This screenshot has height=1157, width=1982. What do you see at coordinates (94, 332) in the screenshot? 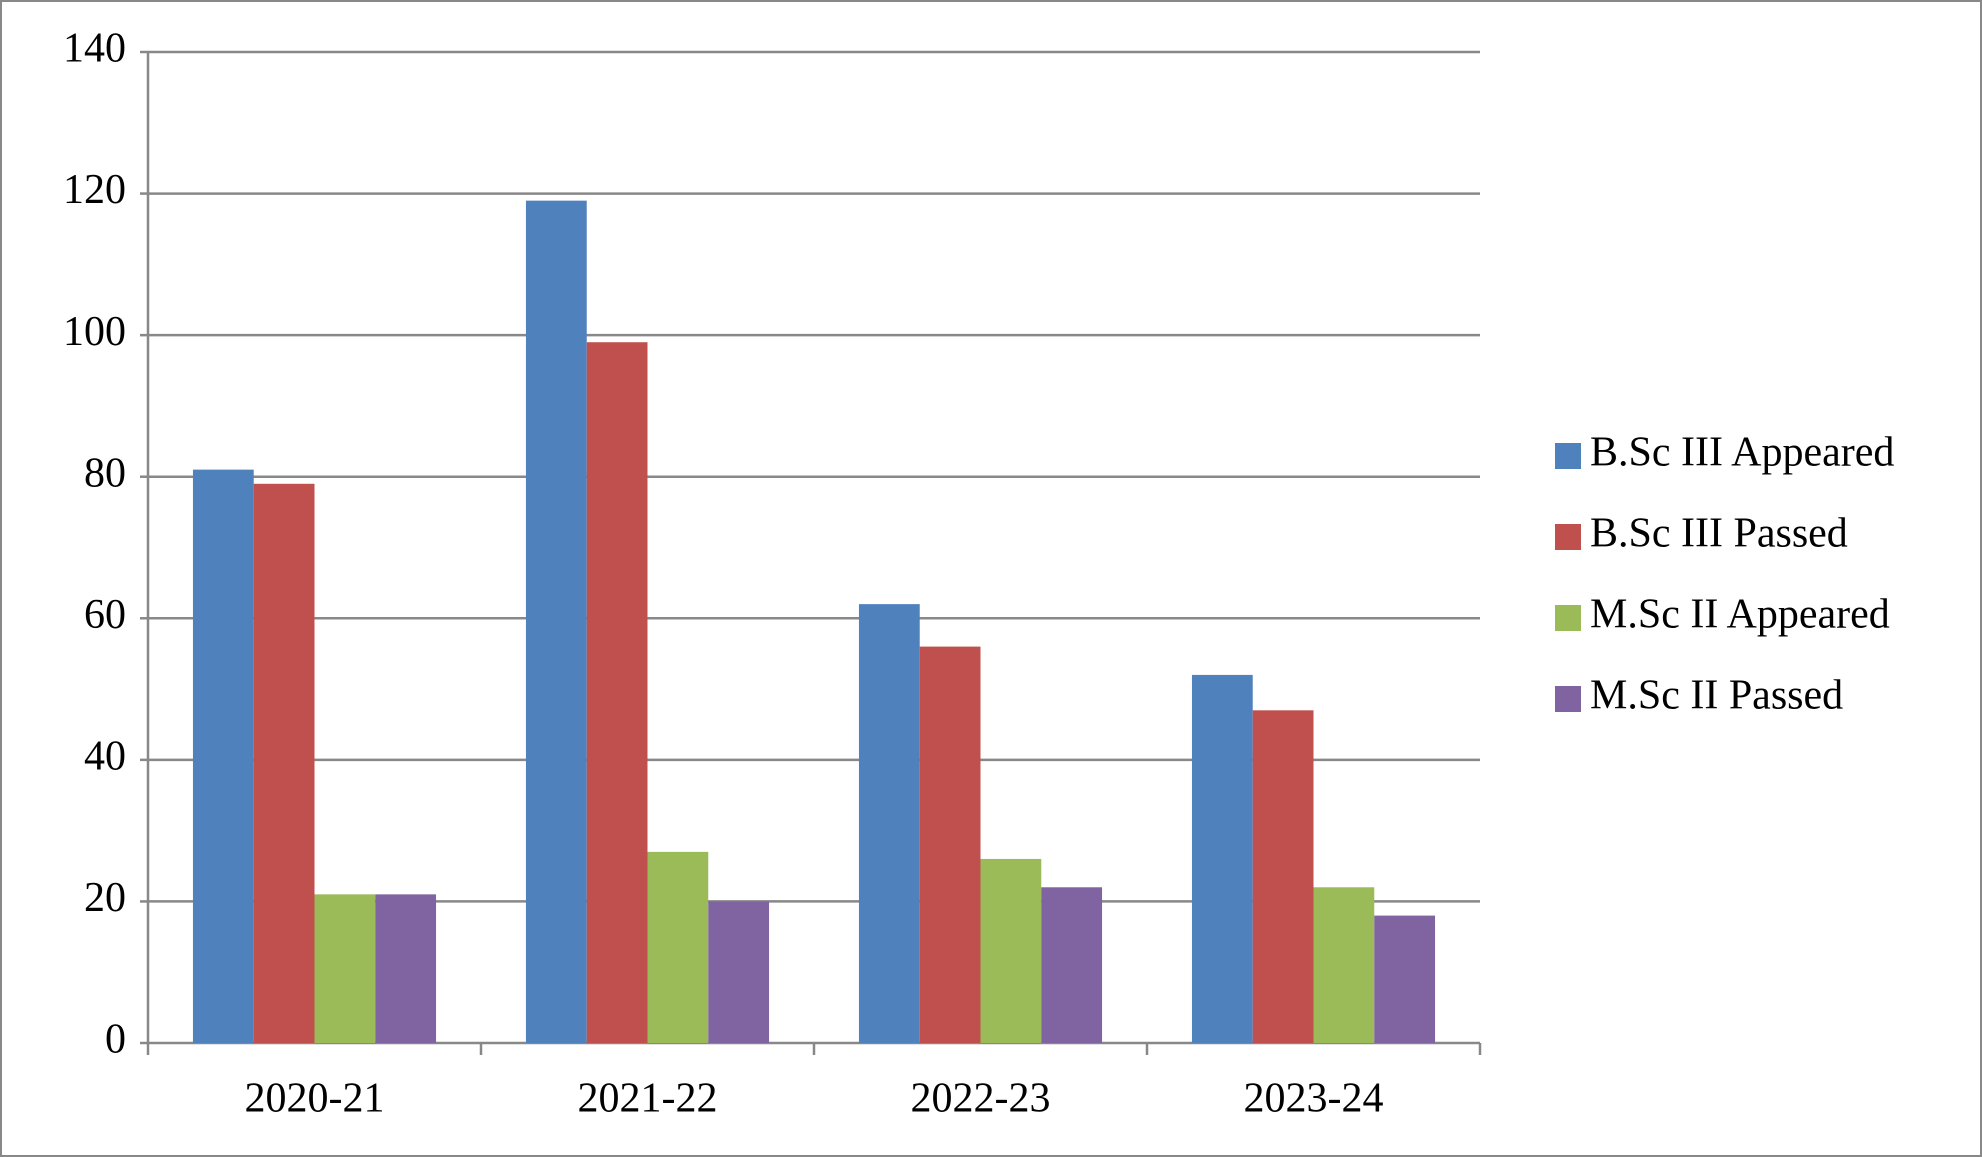
I see `y-tick-label: 100` at bounding box center [94, 332].